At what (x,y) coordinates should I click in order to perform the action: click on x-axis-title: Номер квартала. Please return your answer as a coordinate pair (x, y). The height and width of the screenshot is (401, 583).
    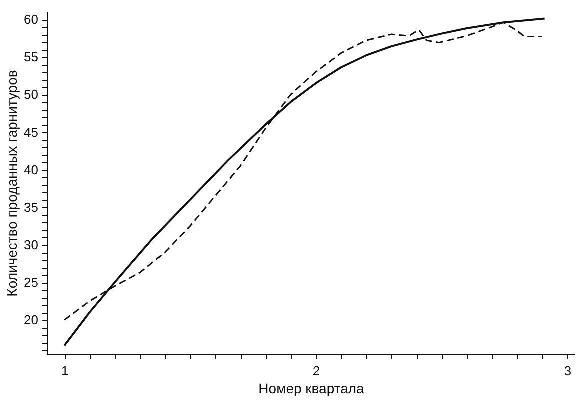
    Looking at the image, I should click on (311, 388).